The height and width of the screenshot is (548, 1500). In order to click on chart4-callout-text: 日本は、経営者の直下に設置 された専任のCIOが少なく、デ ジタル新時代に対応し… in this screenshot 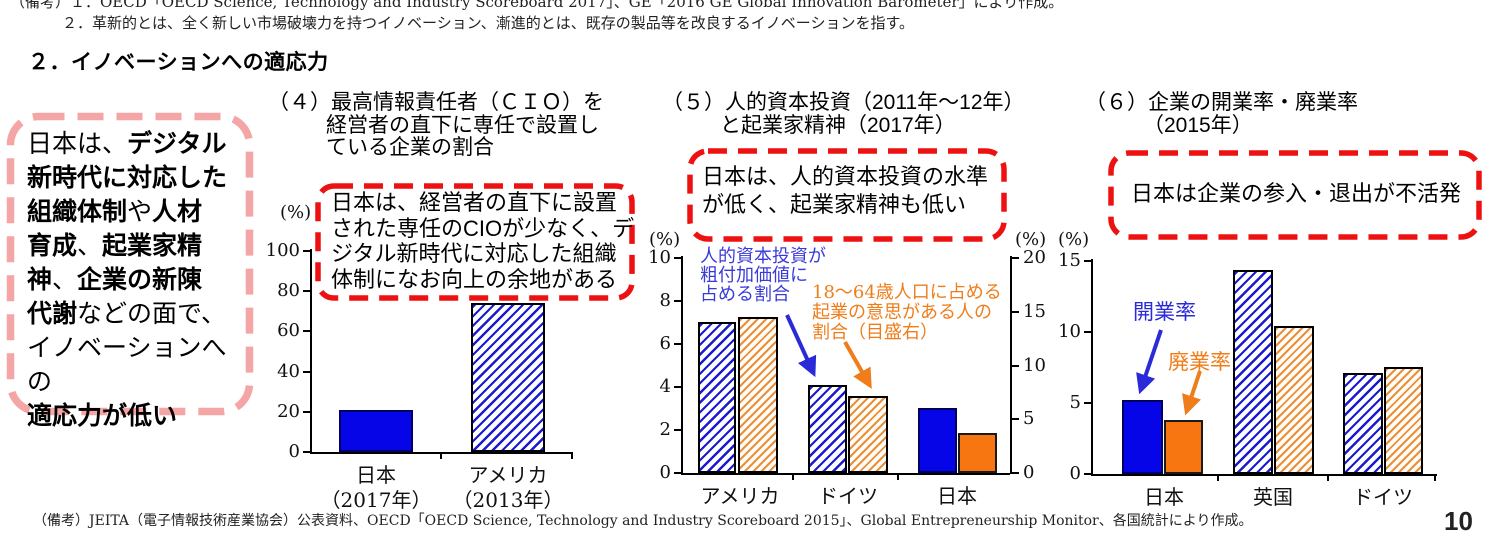, I will do `click(483, 241)`.